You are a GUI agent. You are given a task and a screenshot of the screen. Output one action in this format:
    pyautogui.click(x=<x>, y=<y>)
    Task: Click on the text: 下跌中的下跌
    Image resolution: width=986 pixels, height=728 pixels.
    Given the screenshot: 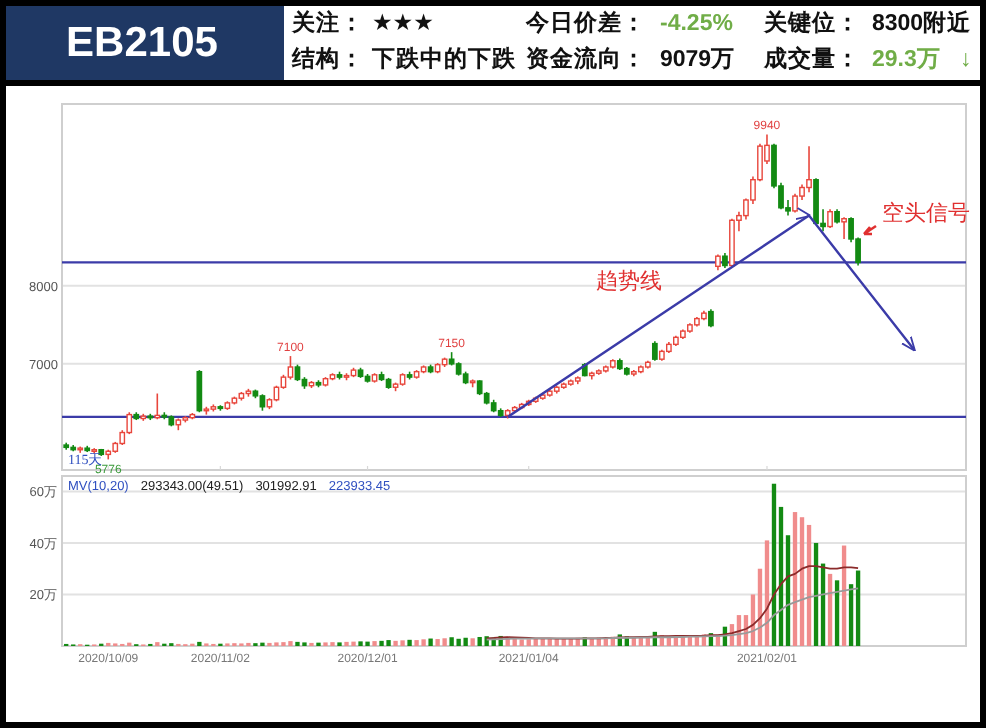 What is the action you would take?
    pyautogui.click(x=444, y=58)
    